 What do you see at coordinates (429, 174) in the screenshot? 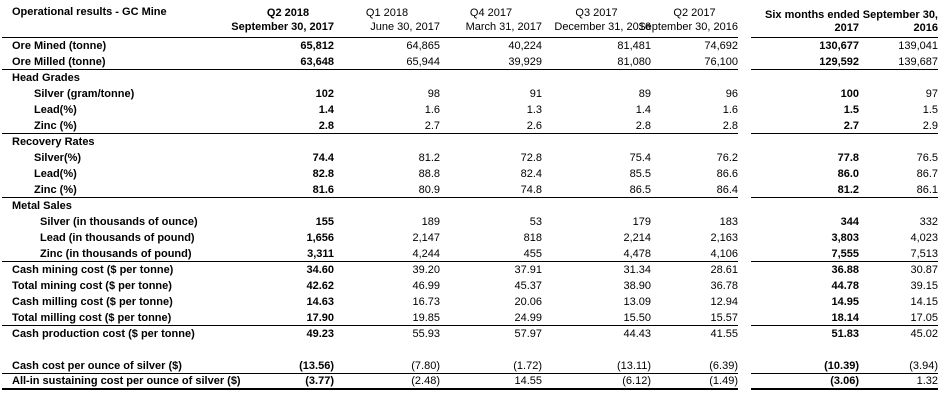
I see `value-cell: 88.8` at bounding box center [429, 174].